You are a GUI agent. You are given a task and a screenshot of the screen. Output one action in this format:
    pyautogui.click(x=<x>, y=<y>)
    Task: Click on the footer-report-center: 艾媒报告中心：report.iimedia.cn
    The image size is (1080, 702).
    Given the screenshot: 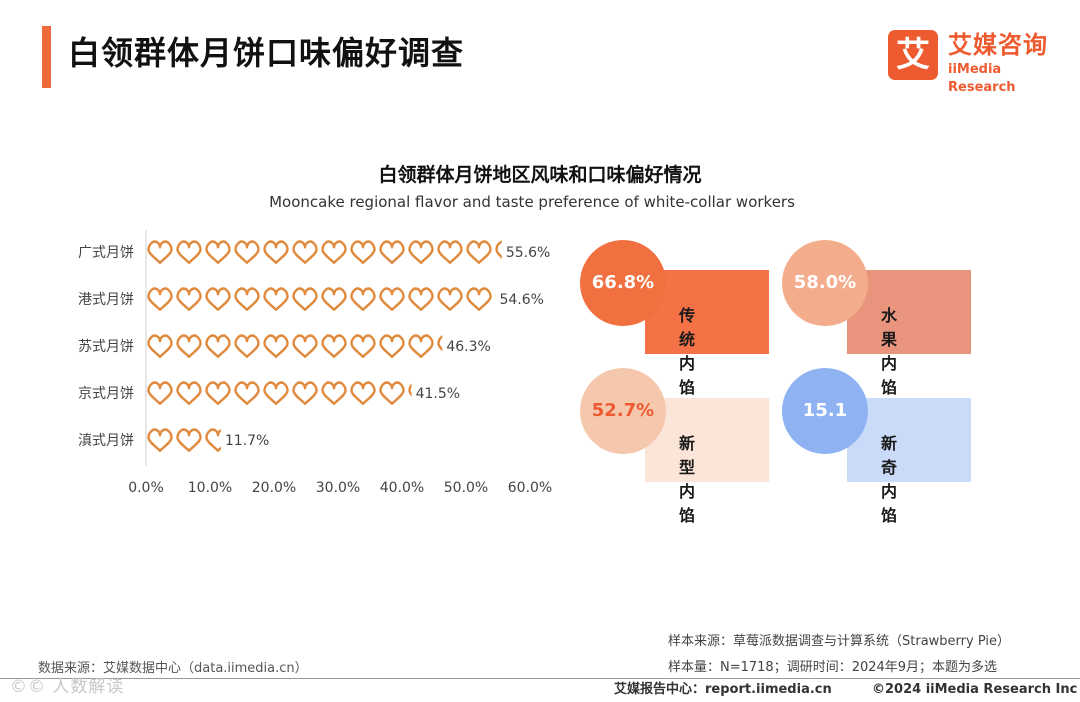 What is the action you would take?
    pyautogui.click(x=723, y=689)
    